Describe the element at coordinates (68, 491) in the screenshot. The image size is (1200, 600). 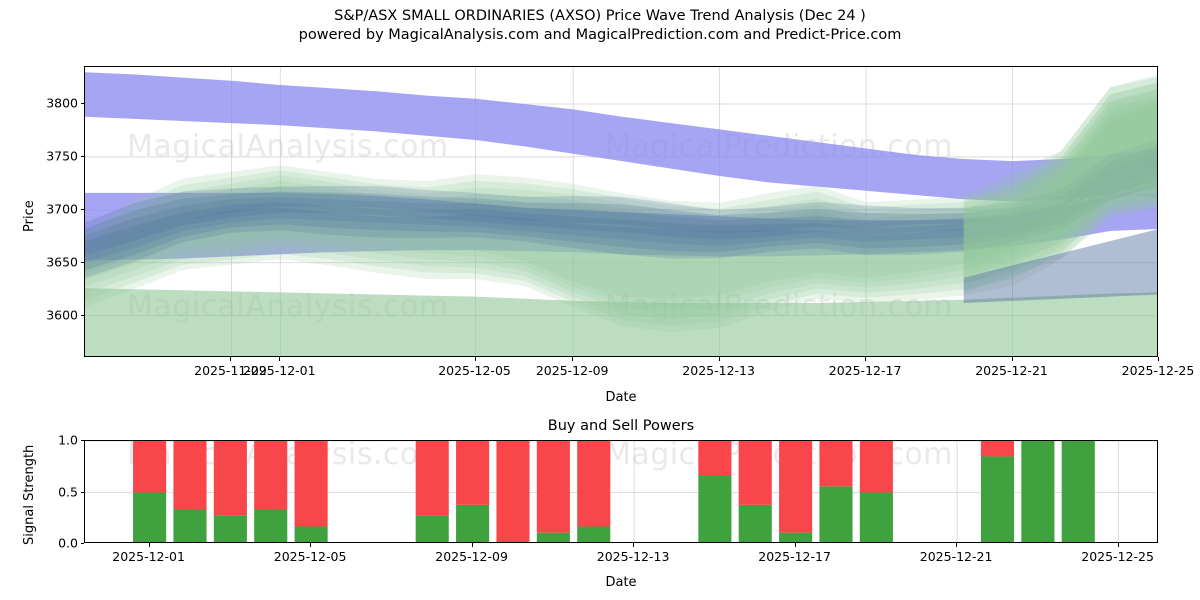
I see `power-ytick-label: 0.5` at that location.